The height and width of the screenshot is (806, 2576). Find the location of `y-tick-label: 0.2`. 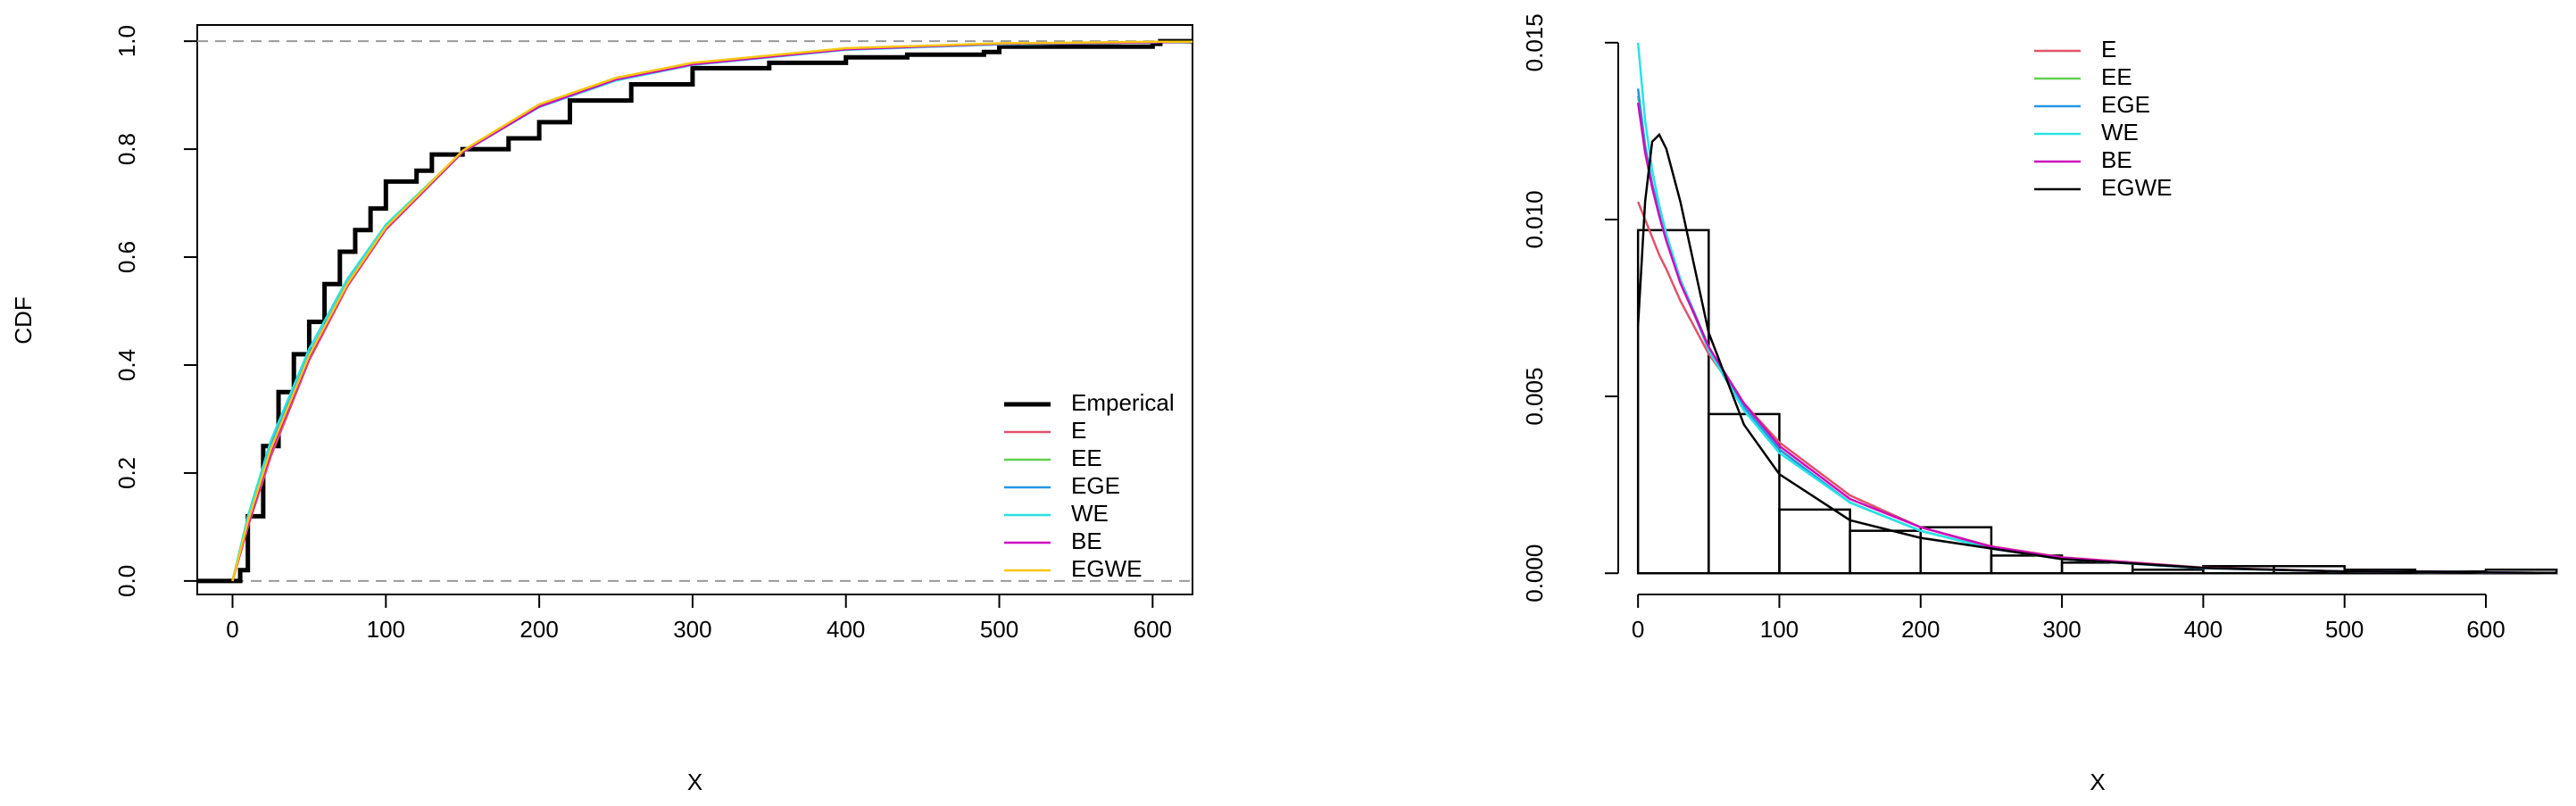

y-tick-label: 0.2 is located at coordinates (127, 473).